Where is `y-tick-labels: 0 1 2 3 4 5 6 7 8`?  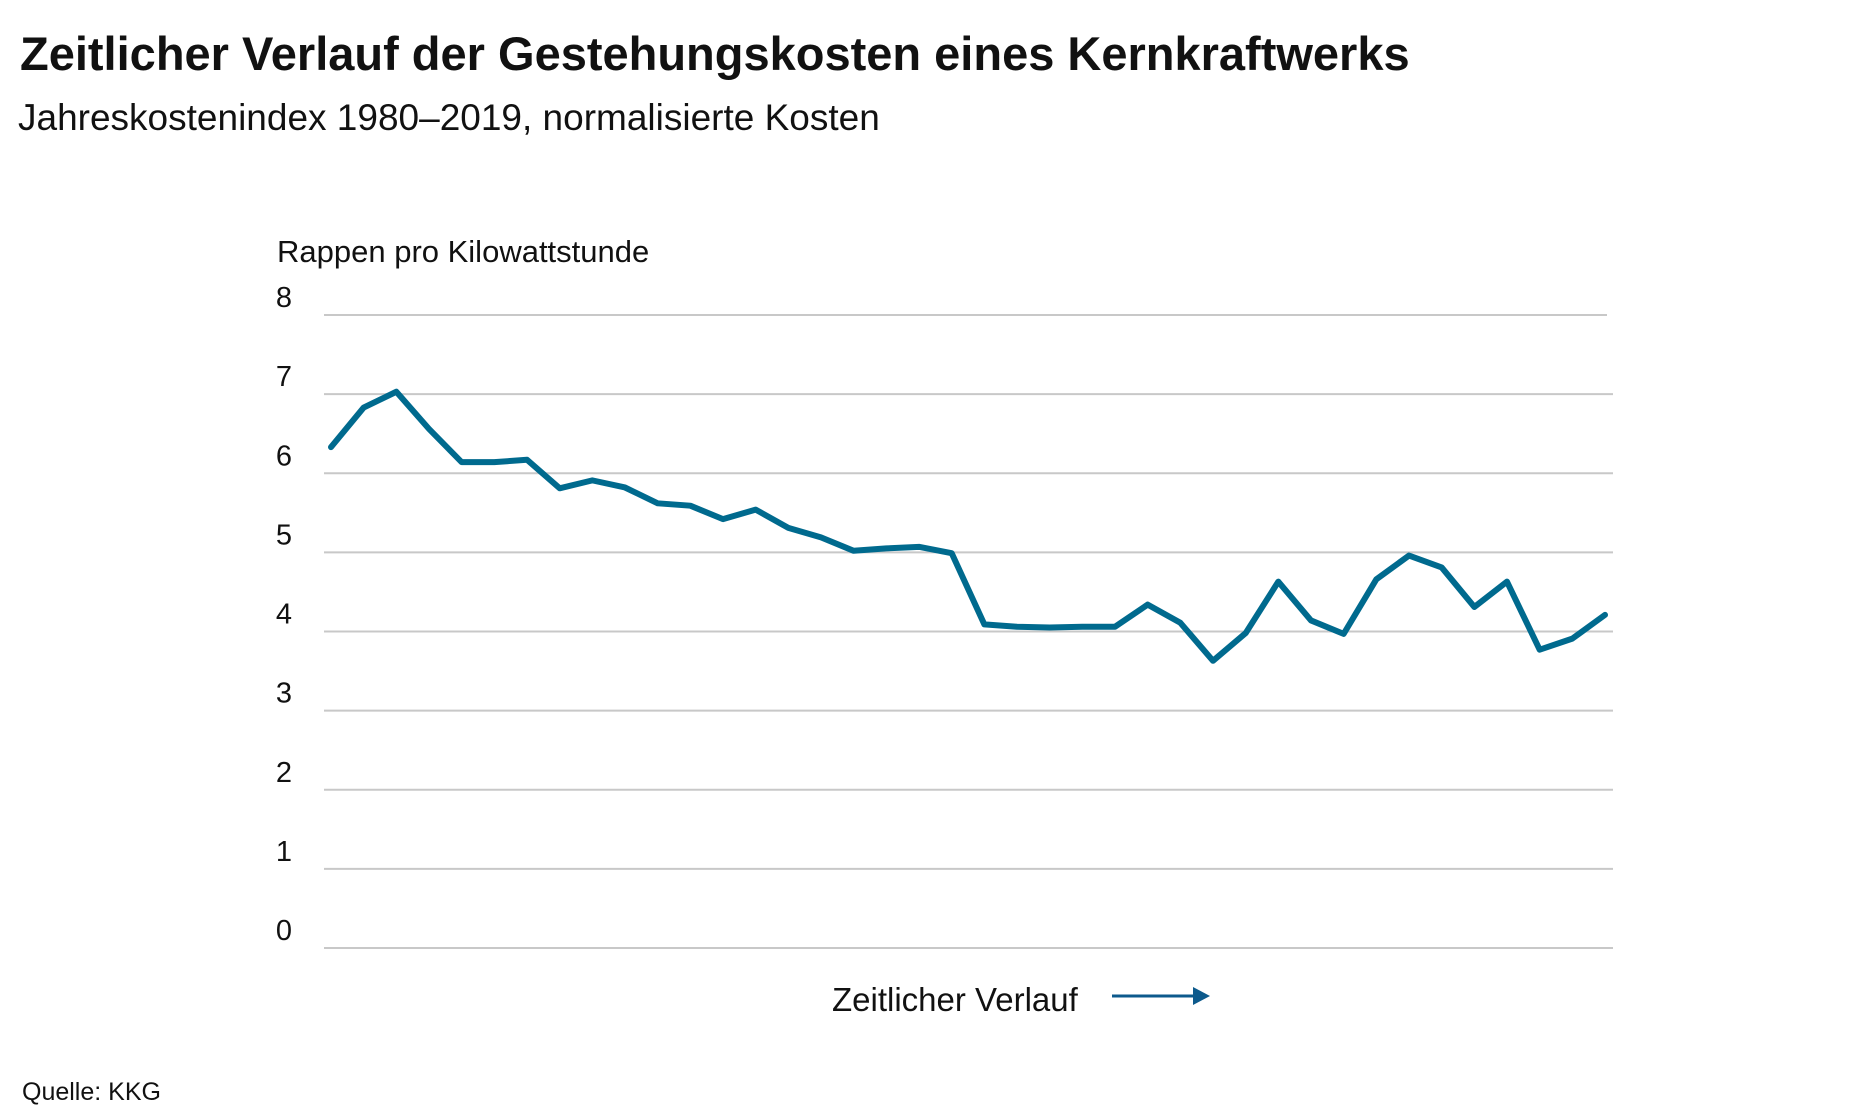
y-tick-labels: 0 1 2 3 4 5 6 7 8 is located at coordinates (284, 614).